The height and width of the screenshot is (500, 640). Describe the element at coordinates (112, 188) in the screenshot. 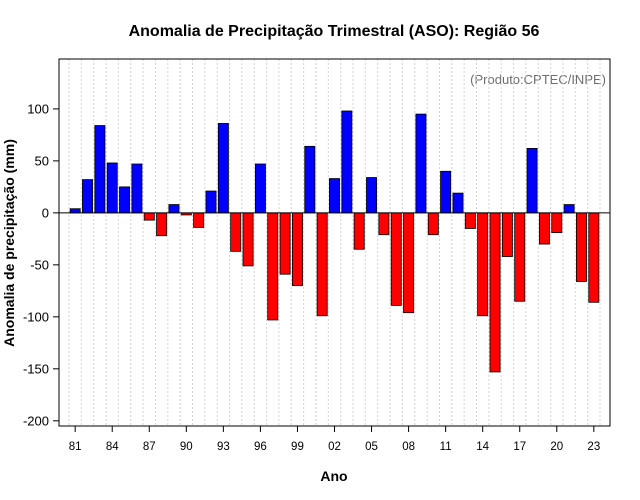

I see `bar-1984` at that location.